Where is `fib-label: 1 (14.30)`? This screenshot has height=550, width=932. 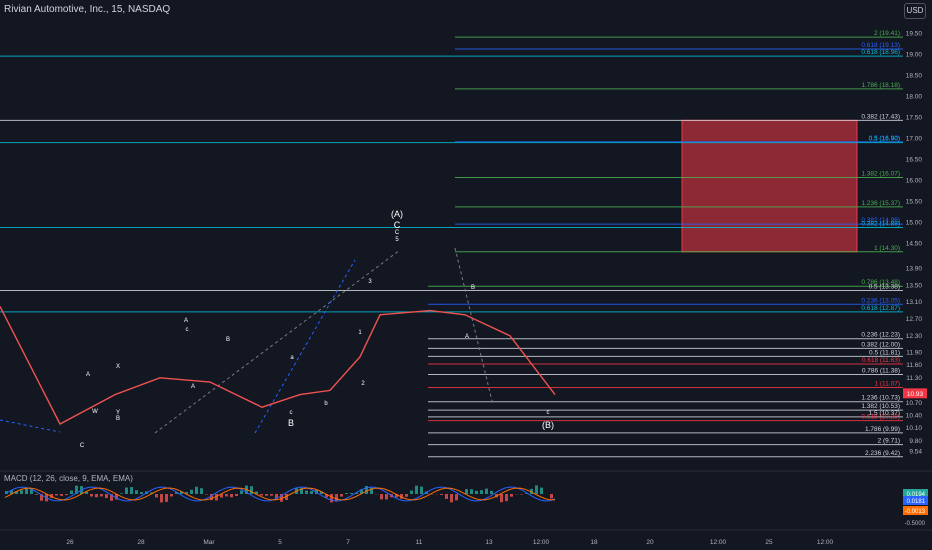 fib-label: 1 (14.30) is located at coordinates (887, 248).